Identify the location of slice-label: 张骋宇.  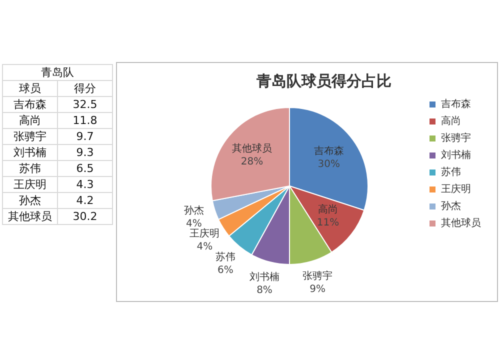
(317, 276).